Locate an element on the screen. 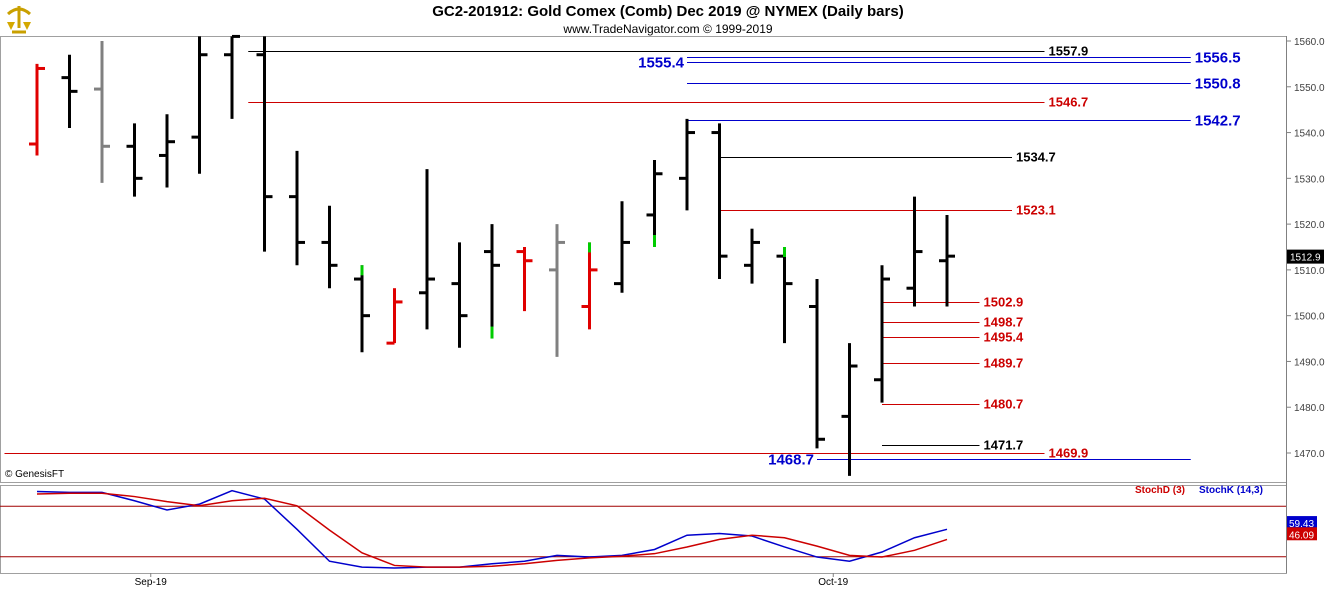  x-tick-label: Sep-19 is located at coordinates (151, 582).